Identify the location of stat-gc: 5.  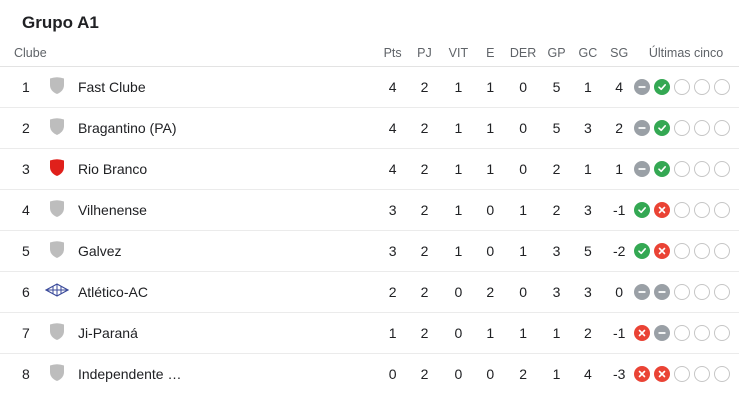
(588, 250).